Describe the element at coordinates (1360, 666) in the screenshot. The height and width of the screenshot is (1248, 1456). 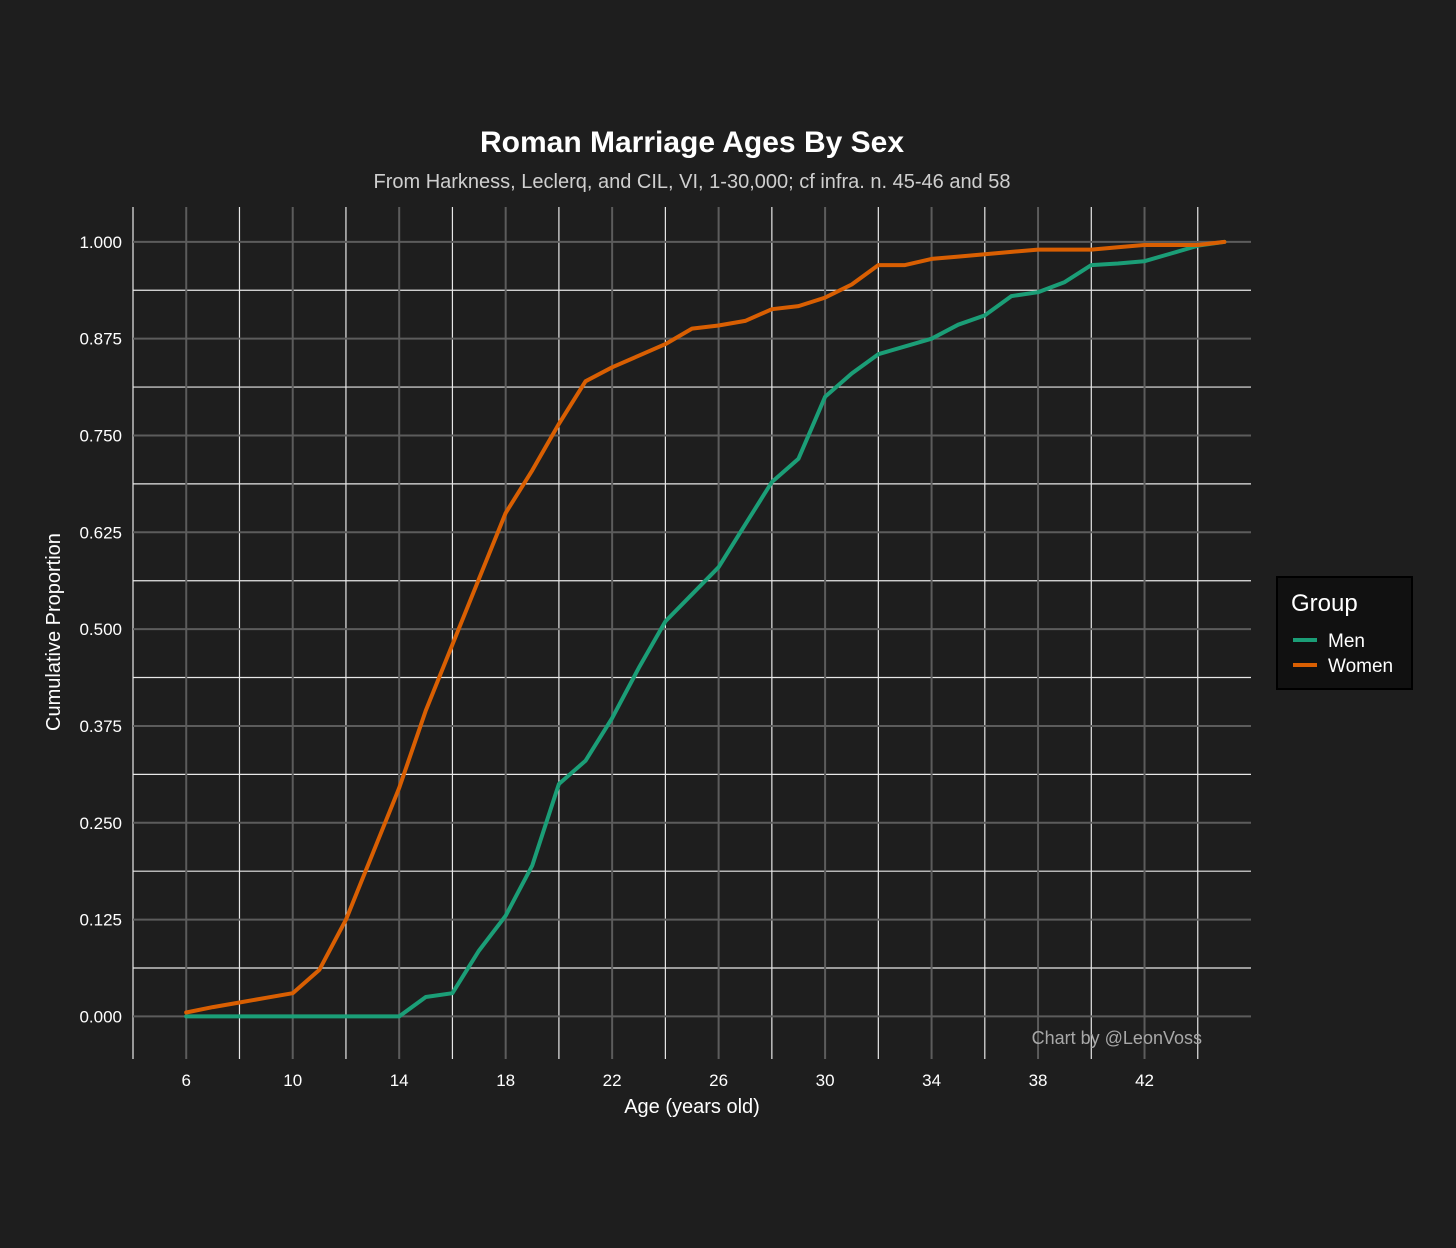
I see `legend-label-women: Women` at that location.